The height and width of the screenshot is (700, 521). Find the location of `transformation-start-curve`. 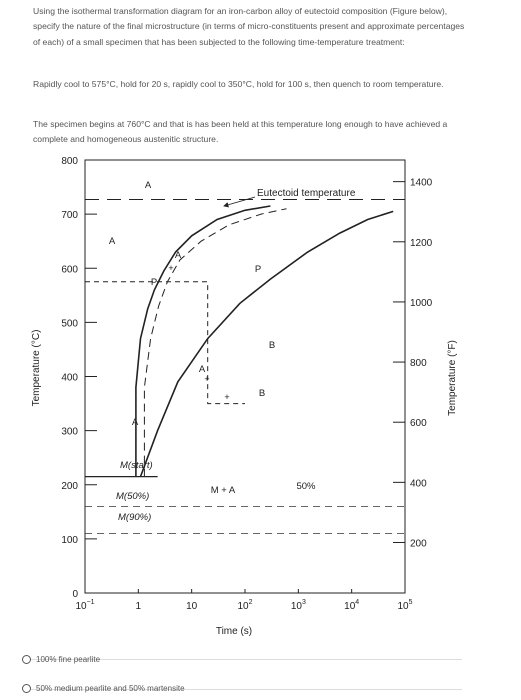

transformation-start-curve is located at coordinates (203, 341).